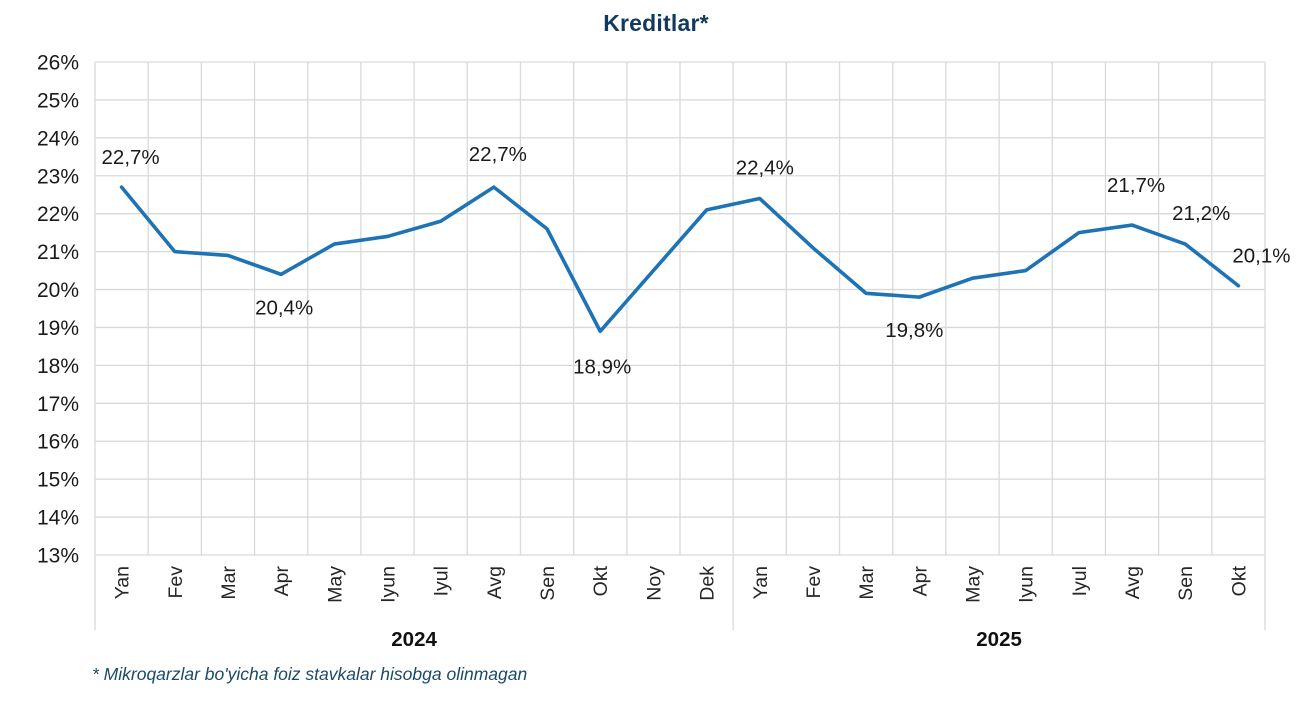 Image resolution: width=1312 pixels, height=702 pixels. I want to click on y-tick-label: 25%, so click(58, 100).